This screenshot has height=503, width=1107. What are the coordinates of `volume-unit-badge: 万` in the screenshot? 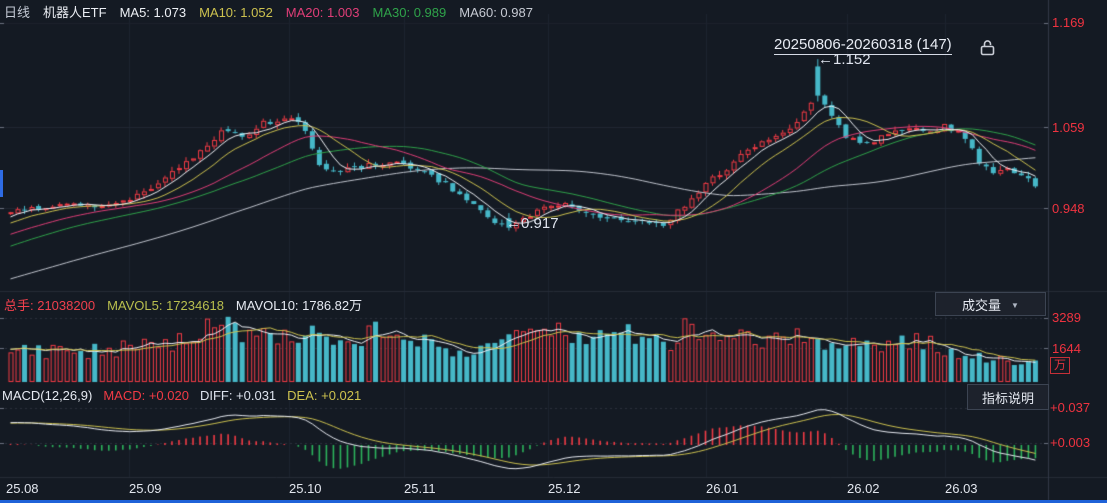 It's located at (1060, 365).